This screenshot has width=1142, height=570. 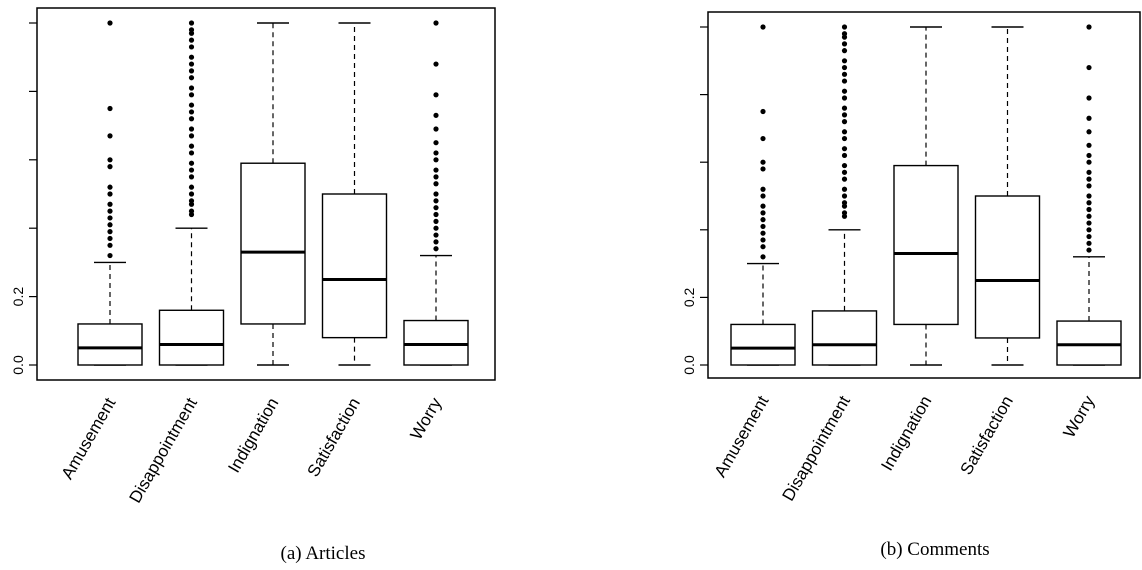 I want to click on y-tick-label: 0.0, so click(x=689, y=365).